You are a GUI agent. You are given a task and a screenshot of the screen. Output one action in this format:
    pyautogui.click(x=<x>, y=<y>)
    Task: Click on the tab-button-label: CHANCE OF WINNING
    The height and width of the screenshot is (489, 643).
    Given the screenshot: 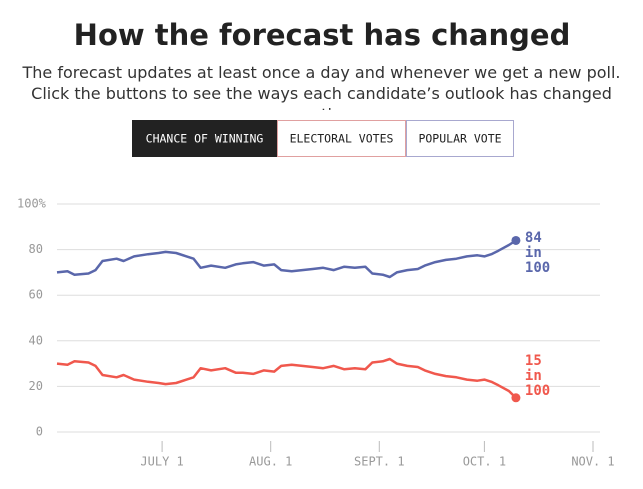 What is the action you would take?
    pyautogui.click(x=205, y=139)
    